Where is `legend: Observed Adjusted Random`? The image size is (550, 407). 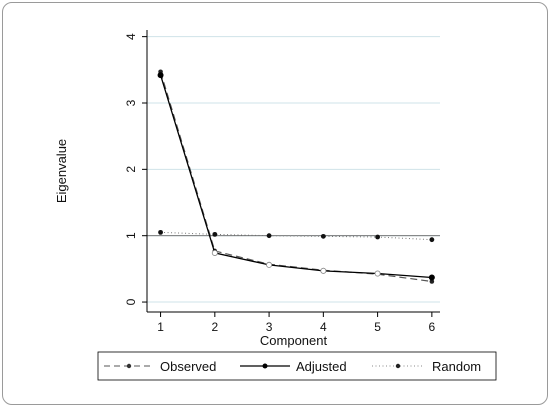
legend: Observed Adjusted Random is located at coordinates (297, 366).